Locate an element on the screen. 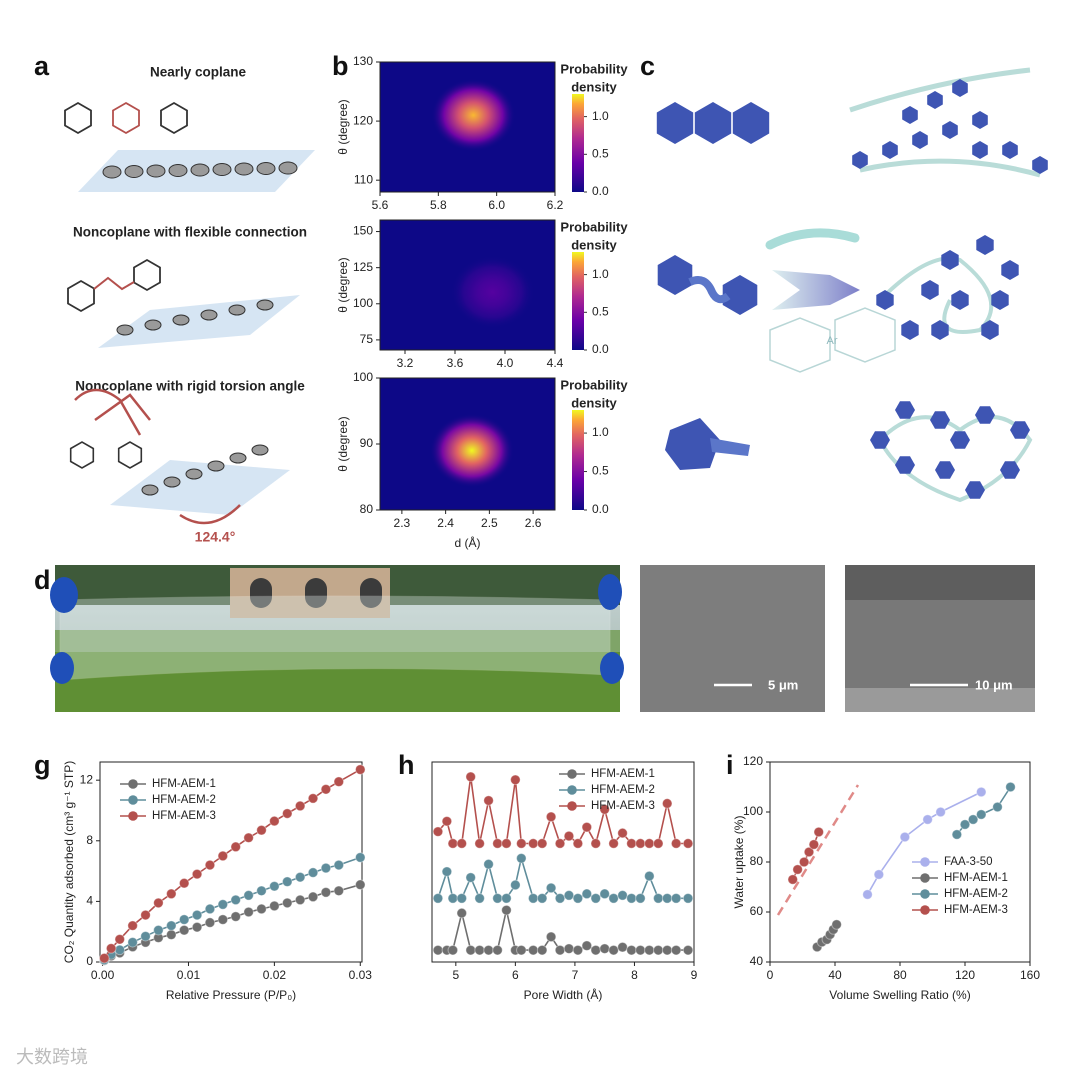  legend-label: FAA-3-50 is located at coordinates (968, 862).